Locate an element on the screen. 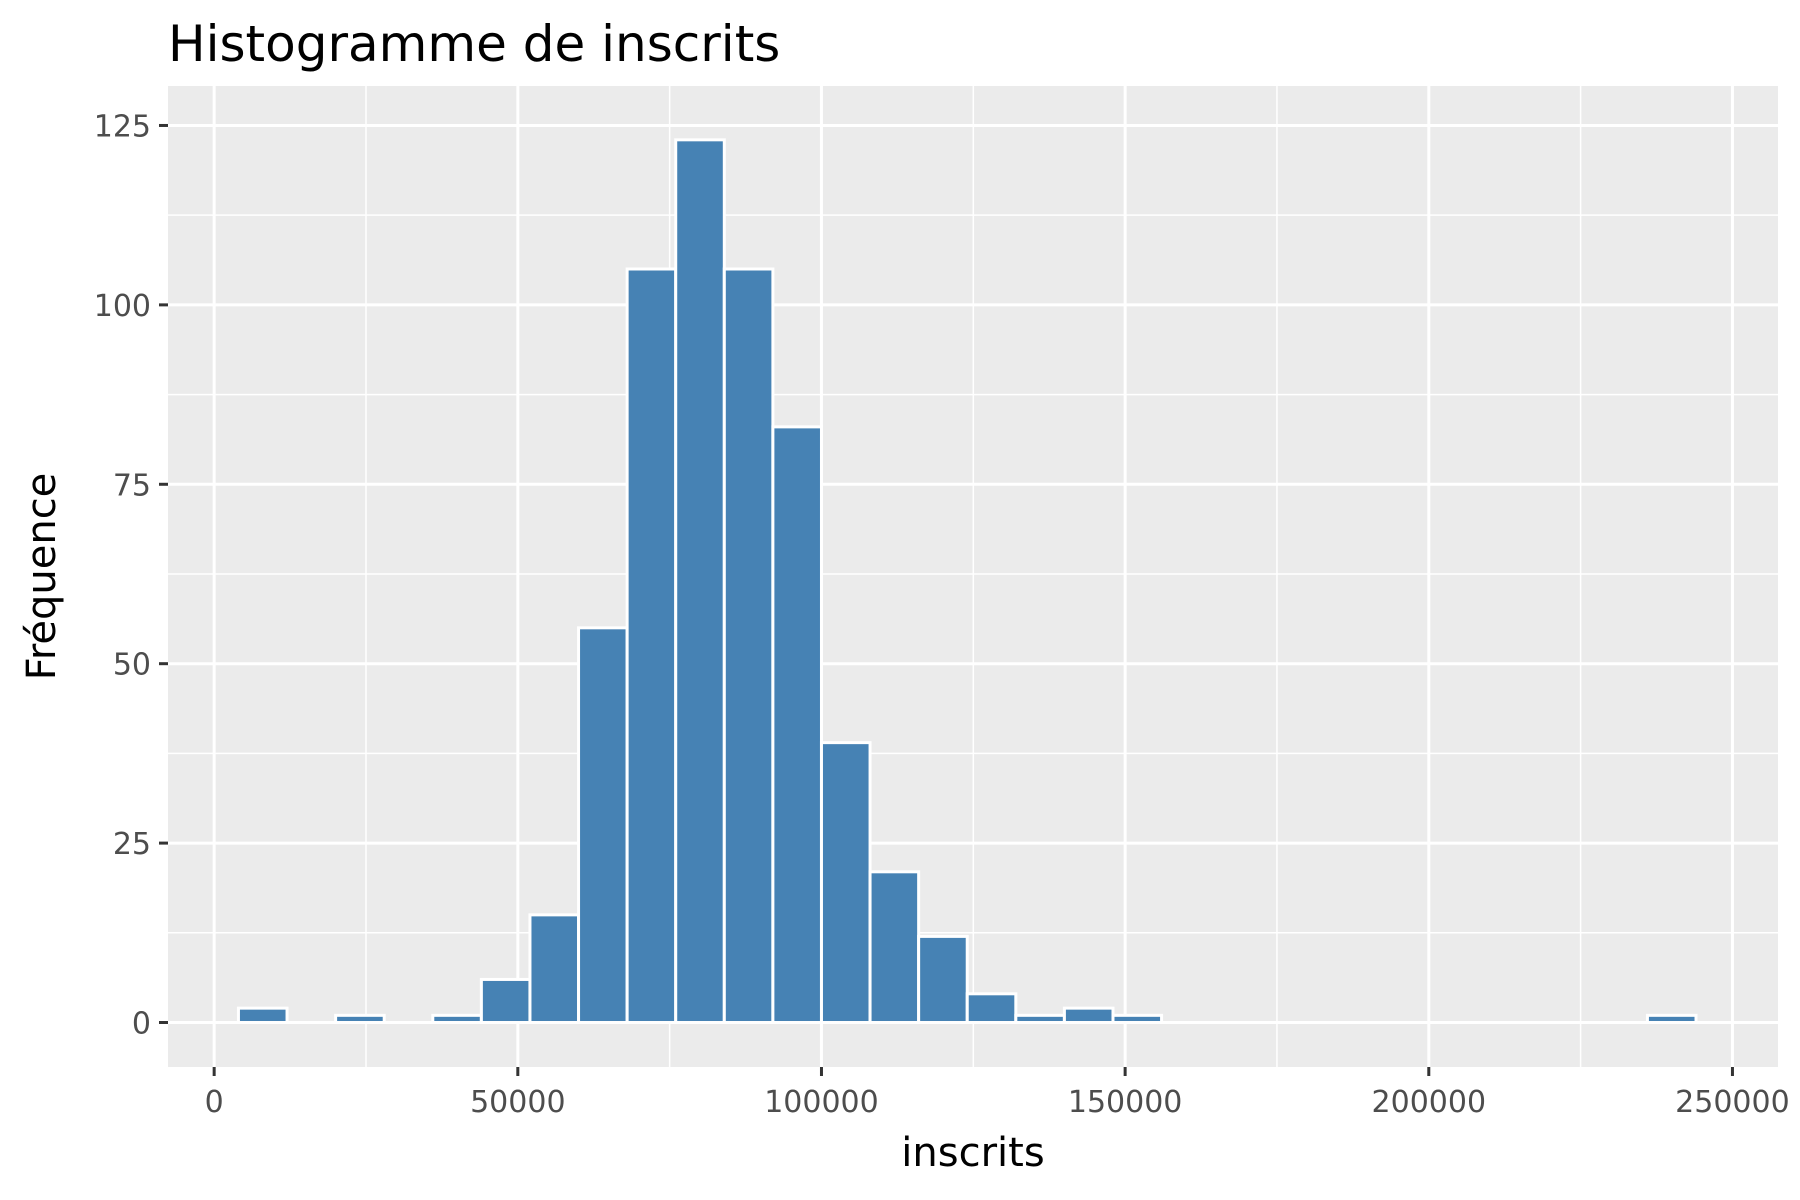 The height and width of the screenshot is (1200, 1800). y-tick-label: 75 is located at coordinates (132, 485).